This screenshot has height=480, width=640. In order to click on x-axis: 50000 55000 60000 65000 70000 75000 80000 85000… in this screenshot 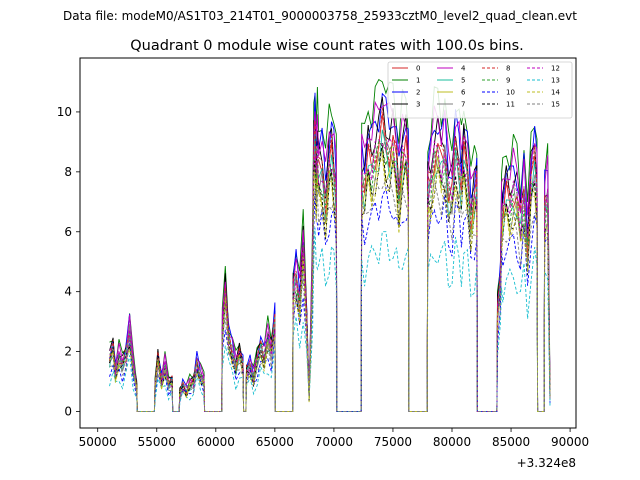, I will do `click(334, 438)`.